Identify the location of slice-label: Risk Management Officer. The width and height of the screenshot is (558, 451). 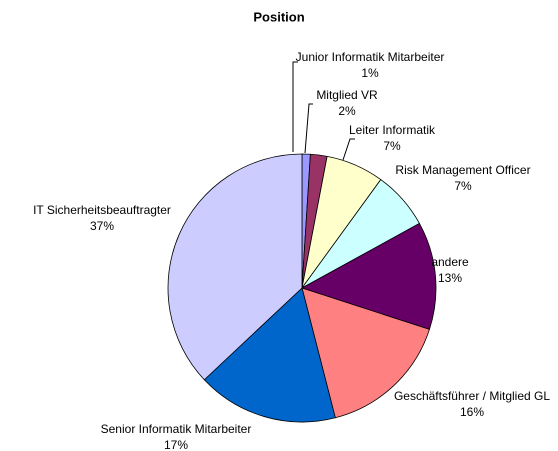
(462, 170).